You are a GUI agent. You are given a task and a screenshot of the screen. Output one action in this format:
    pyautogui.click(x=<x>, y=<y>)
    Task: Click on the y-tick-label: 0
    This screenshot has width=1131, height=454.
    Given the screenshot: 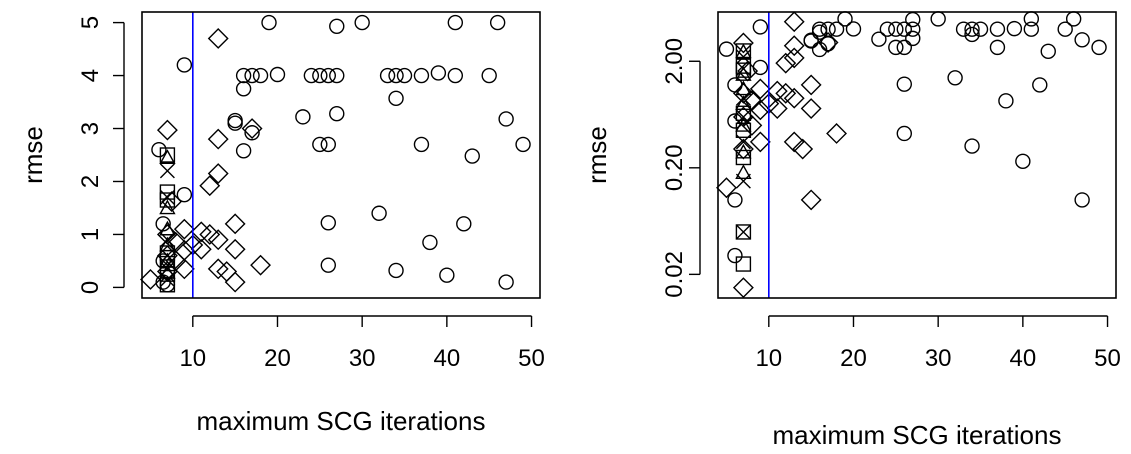 What is the action you would take?
    pyautogui.click(x=90, y=287)
    